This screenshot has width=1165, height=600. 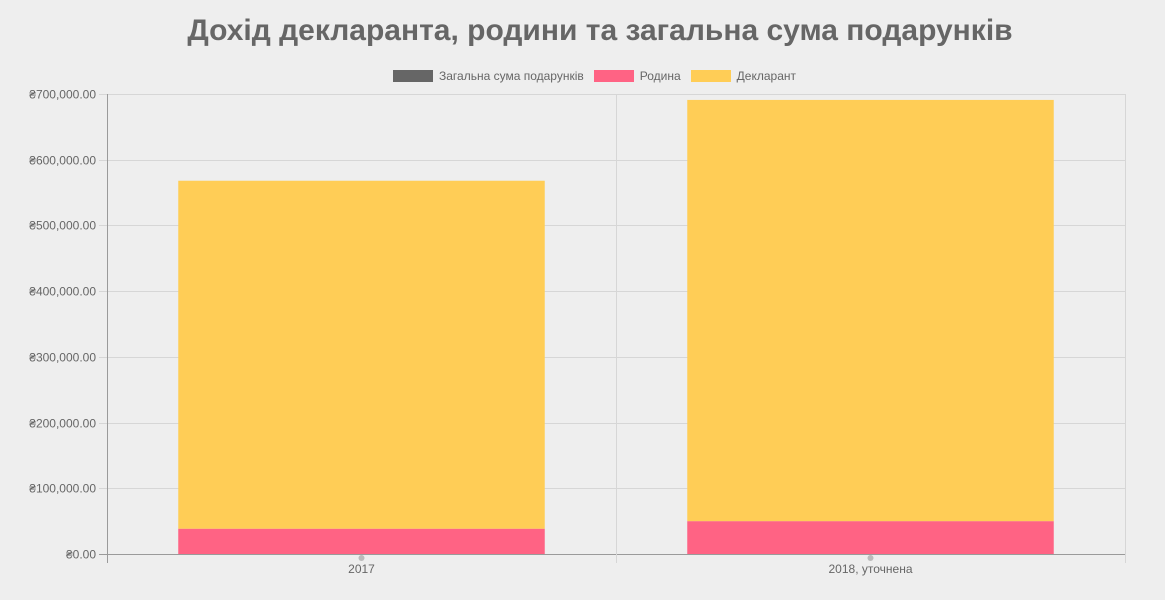 What do you see at coordinates (62, 489) in the screenshot?
I see `y-tick-label: ₴100,000.00` at bounding box center [62, 489].